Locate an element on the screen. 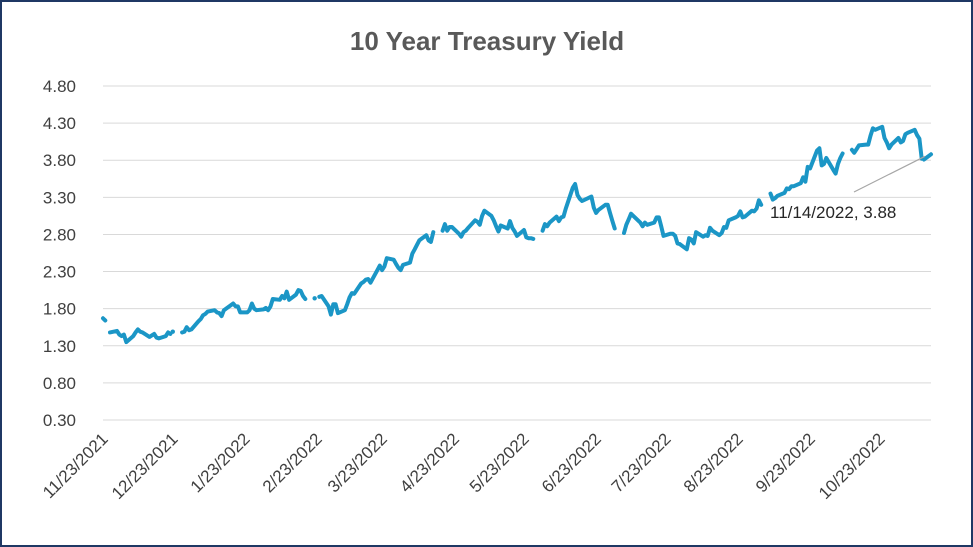 This screenshot has width=973, height=547. y-tick-label: 0.80 is located at coordinates (59, 383).